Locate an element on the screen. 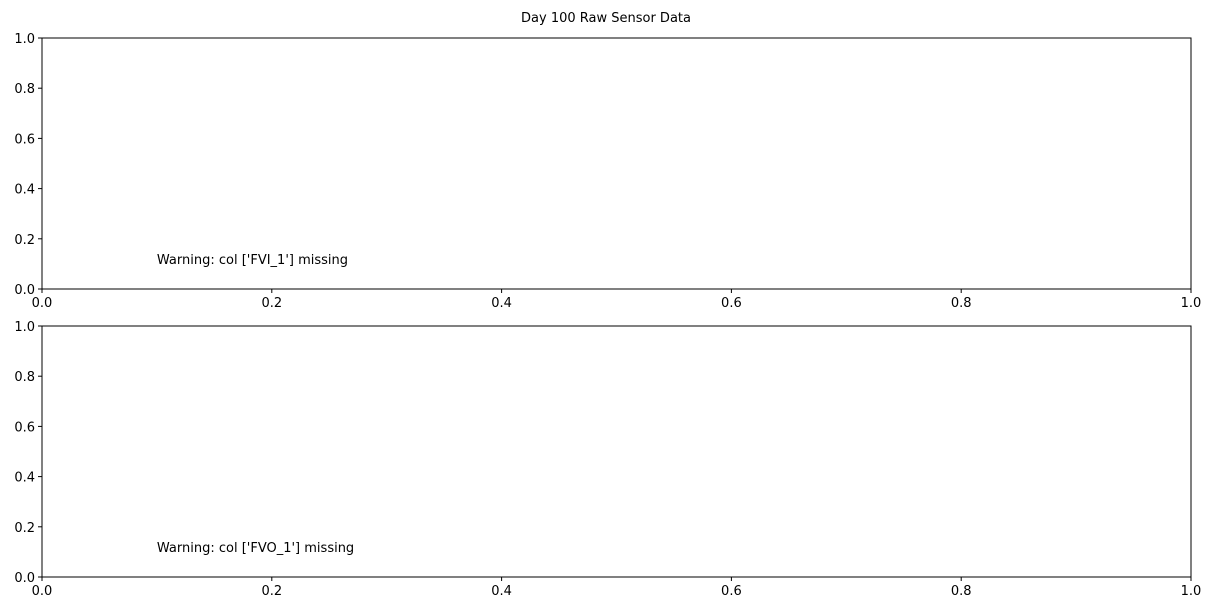  chart-title: Day 100 Raw Sensor Data is located at coordinates (606, 18).